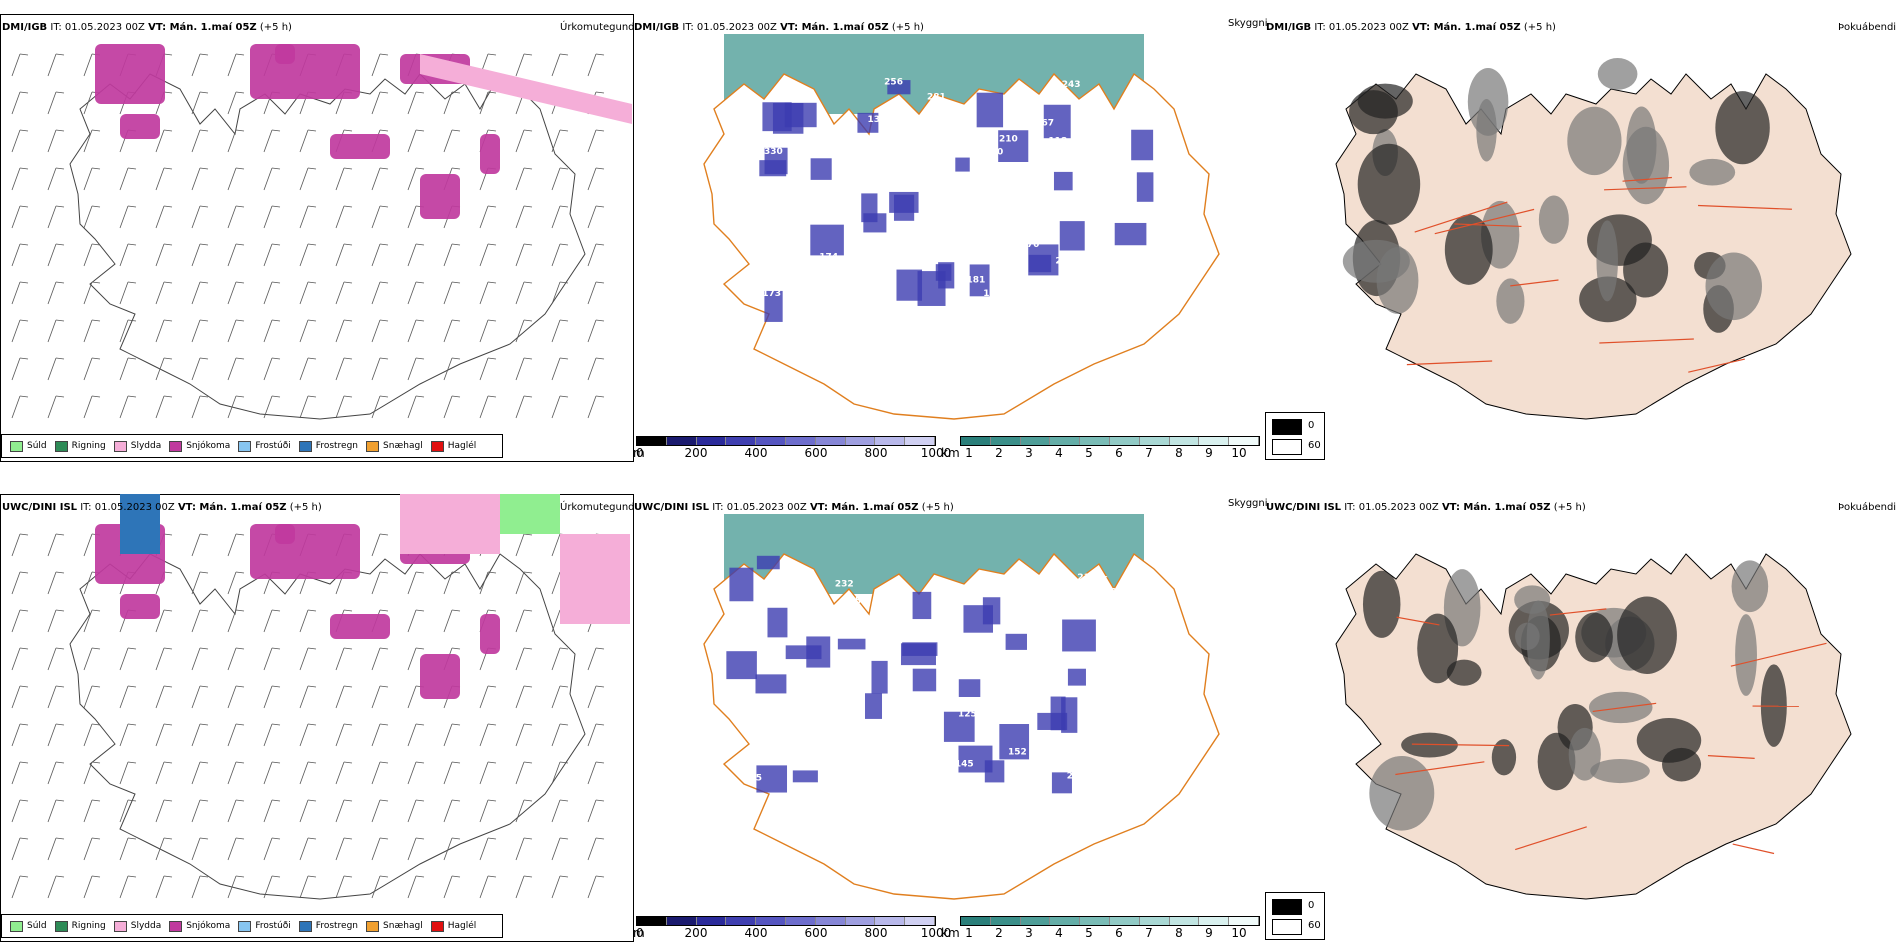 This screenshot has width=1900, height=950. Describe the element at coordinates (997, 262) in the screenshot. I see `ceiling-value: 261` at that location.